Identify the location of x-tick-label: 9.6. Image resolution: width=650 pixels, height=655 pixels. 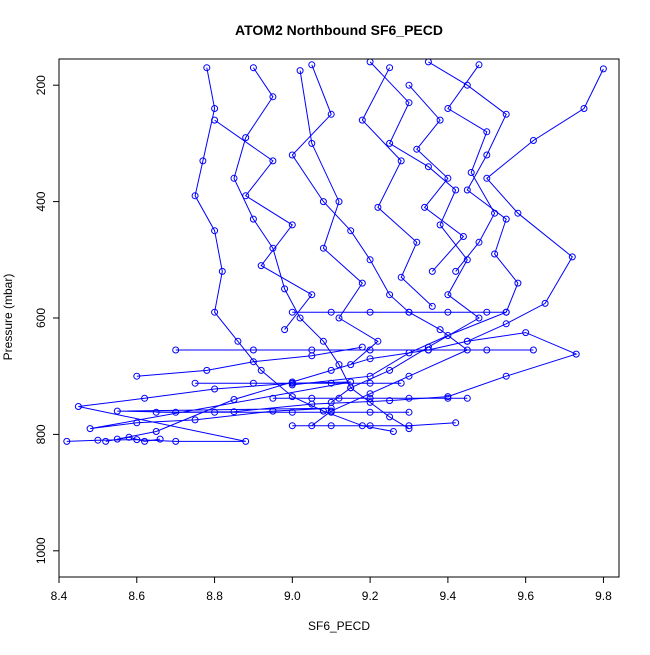
(525, 596).